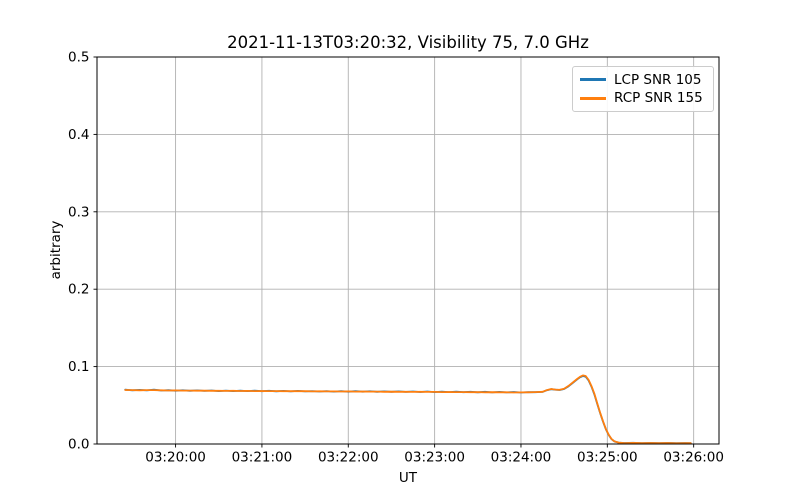  Describe the element at coordinates (78, 367) in the screenshot. I see `y-tick-label: 0.1` at that location.